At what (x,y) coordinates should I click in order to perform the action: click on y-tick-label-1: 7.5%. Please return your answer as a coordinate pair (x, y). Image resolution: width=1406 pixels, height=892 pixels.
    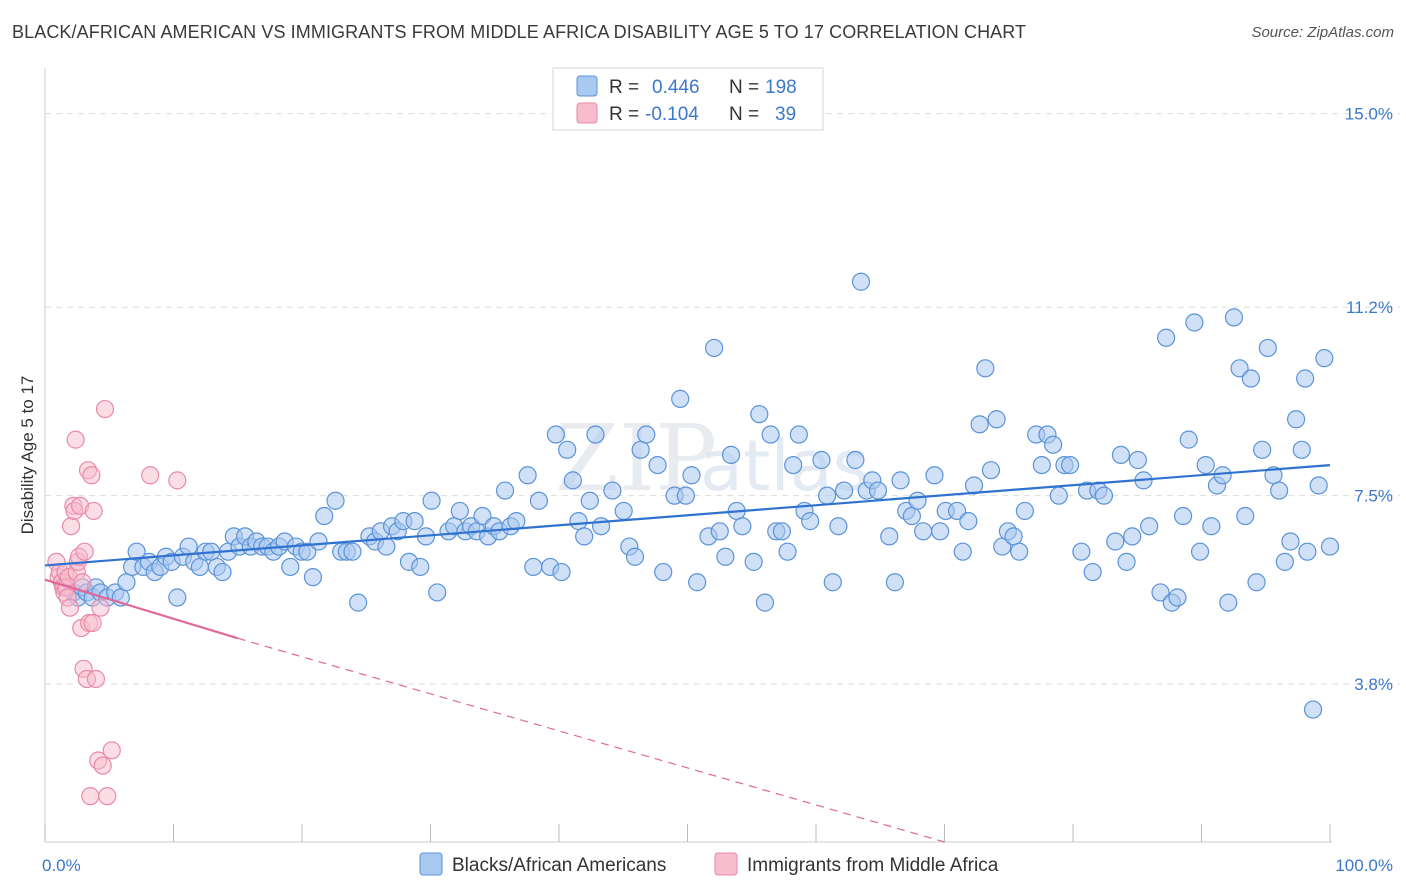
    Looking at the image, I should click on (1373, 496).